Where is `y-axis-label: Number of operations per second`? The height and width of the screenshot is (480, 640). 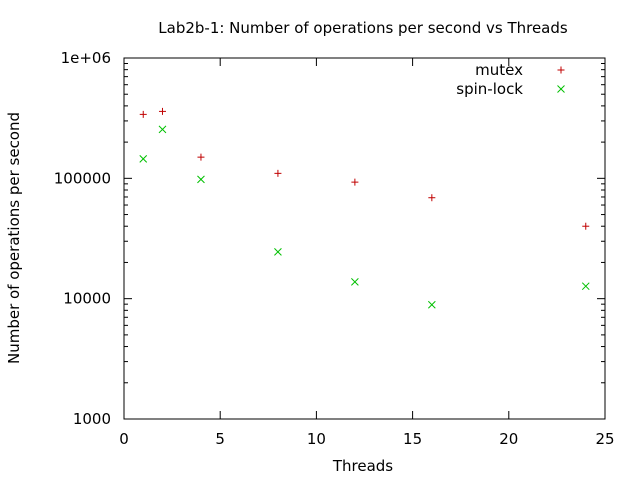 y-axis-label: Number of operations per second is located at coordinates (14, 238).